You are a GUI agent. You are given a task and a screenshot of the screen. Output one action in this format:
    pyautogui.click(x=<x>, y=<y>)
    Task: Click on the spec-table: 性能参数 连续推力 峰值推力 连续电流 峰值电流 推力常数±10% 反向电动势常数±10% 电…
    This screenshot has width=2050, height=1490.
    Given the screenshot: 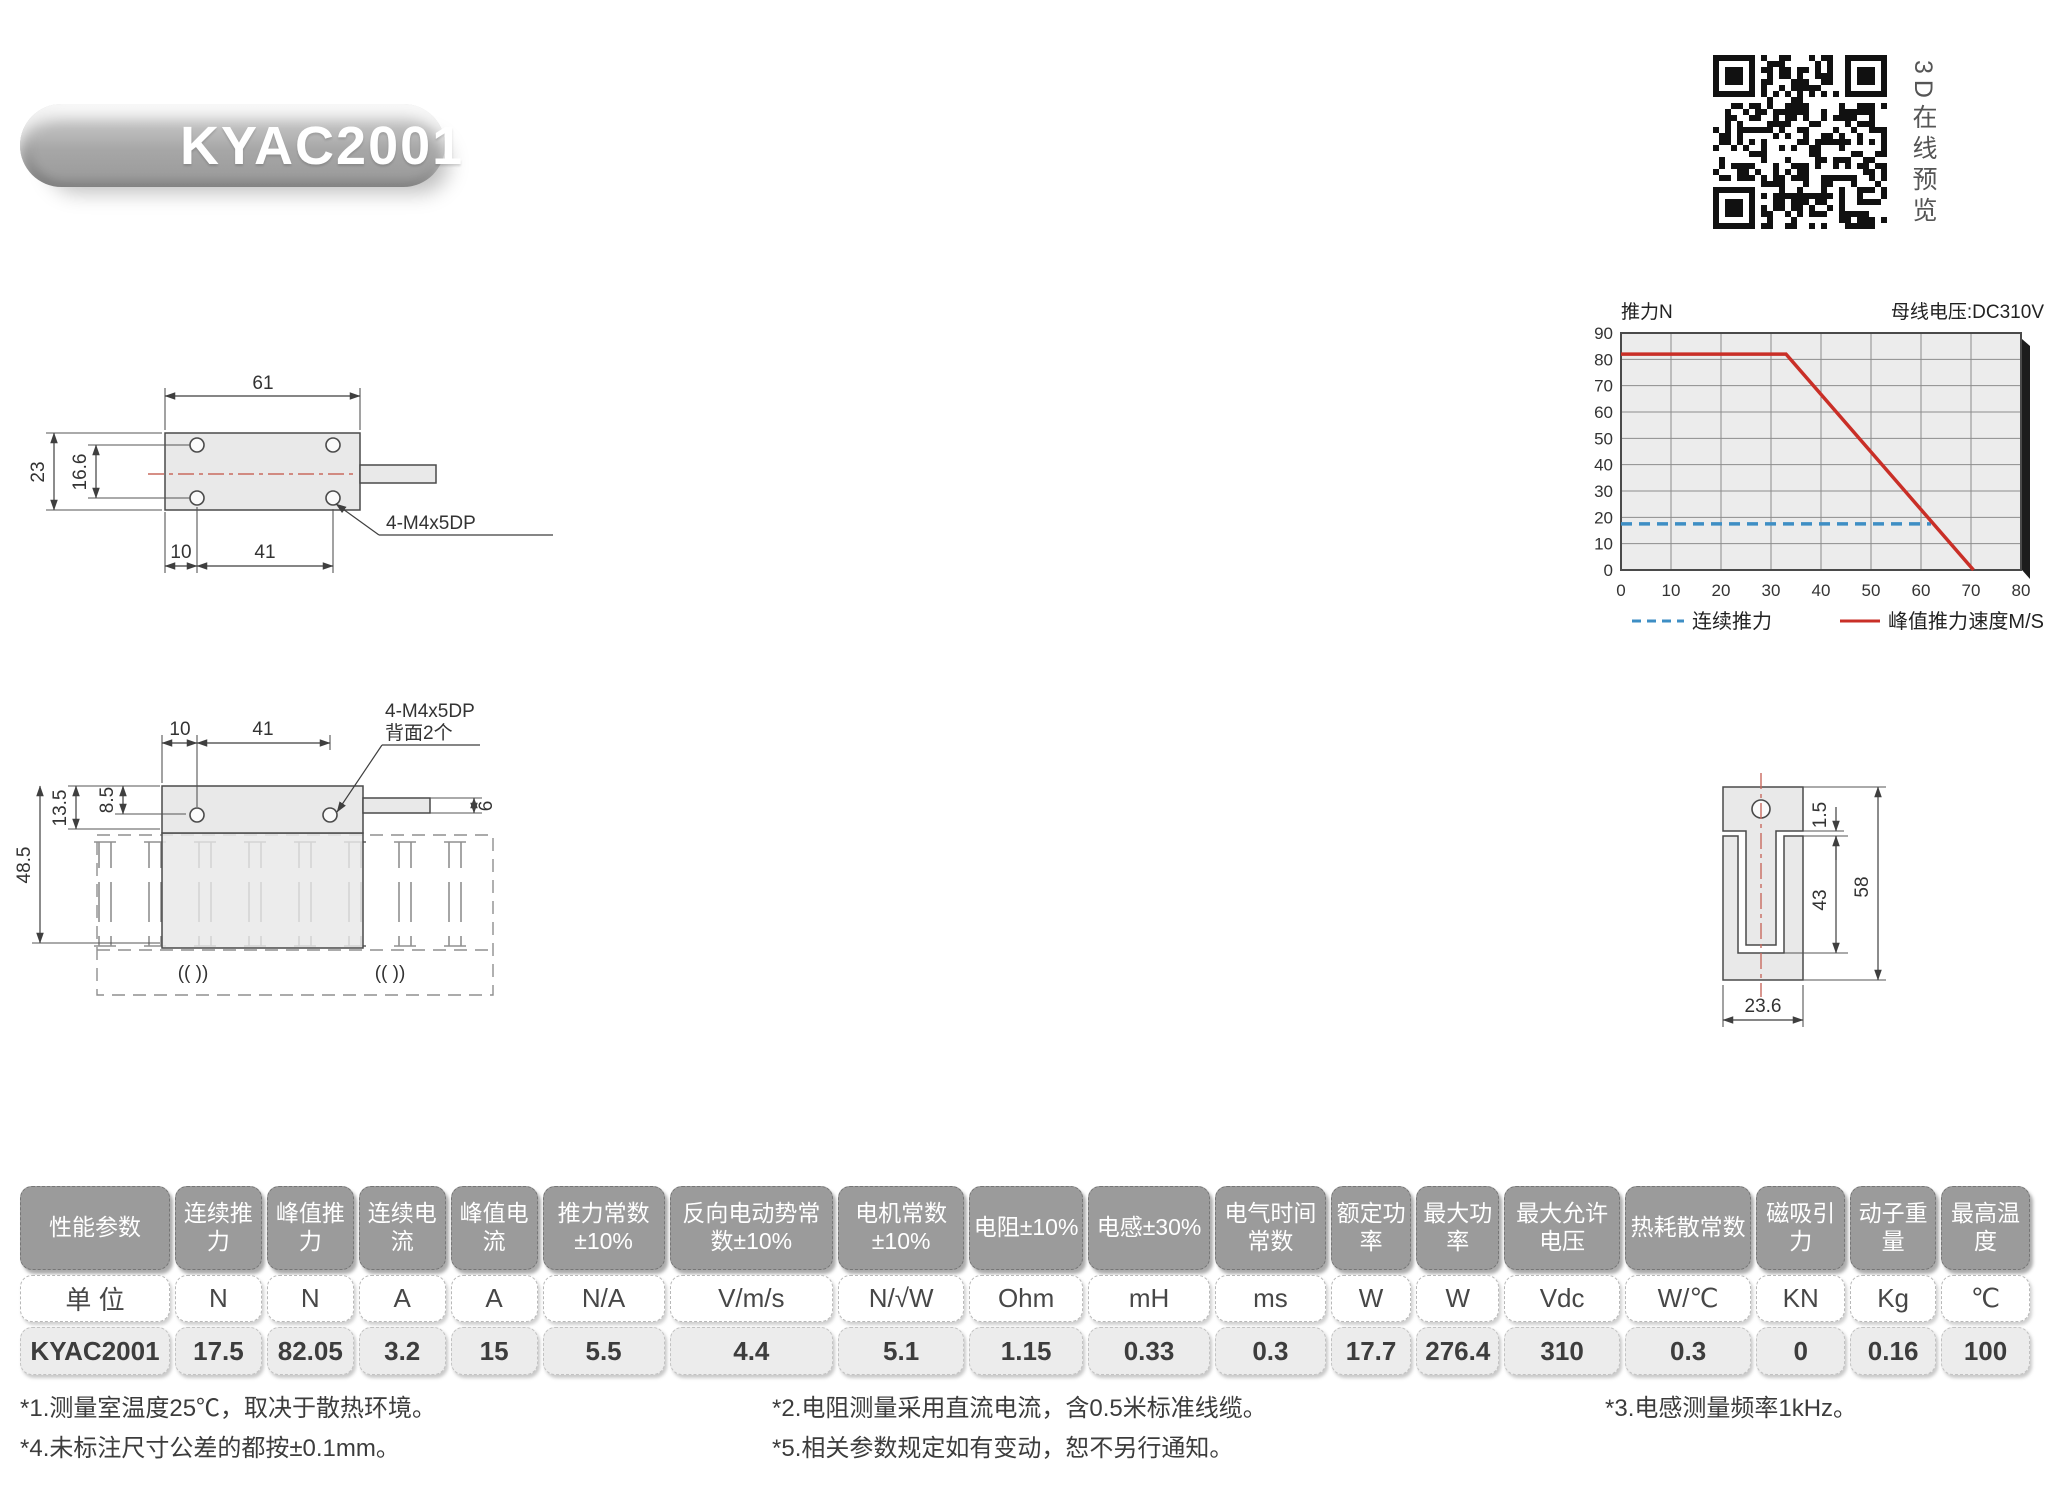 What is the action you would take?
    pyautogui.click(x=1025, y=1280)
    